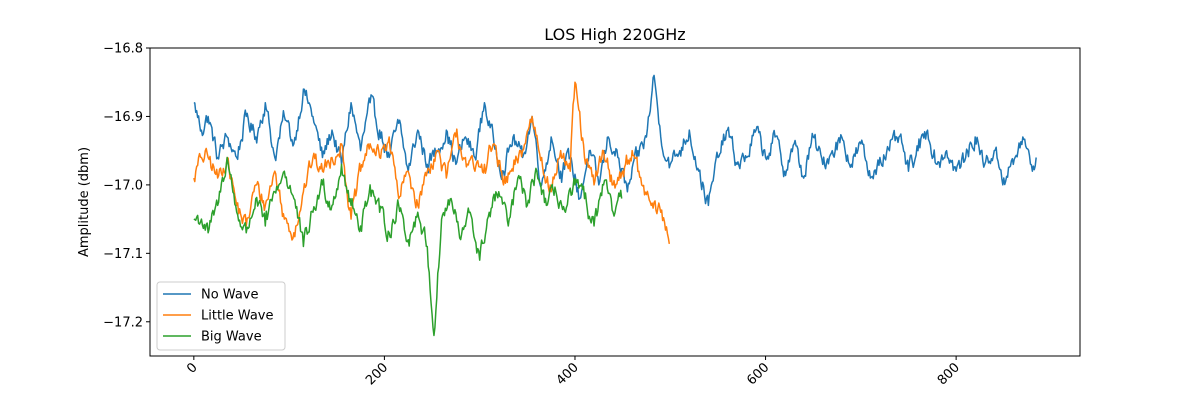  What do you see at coordinates (230, 295) in the screenshot?
I see `legend-label: No Wave` at bounding box center [230, 295].